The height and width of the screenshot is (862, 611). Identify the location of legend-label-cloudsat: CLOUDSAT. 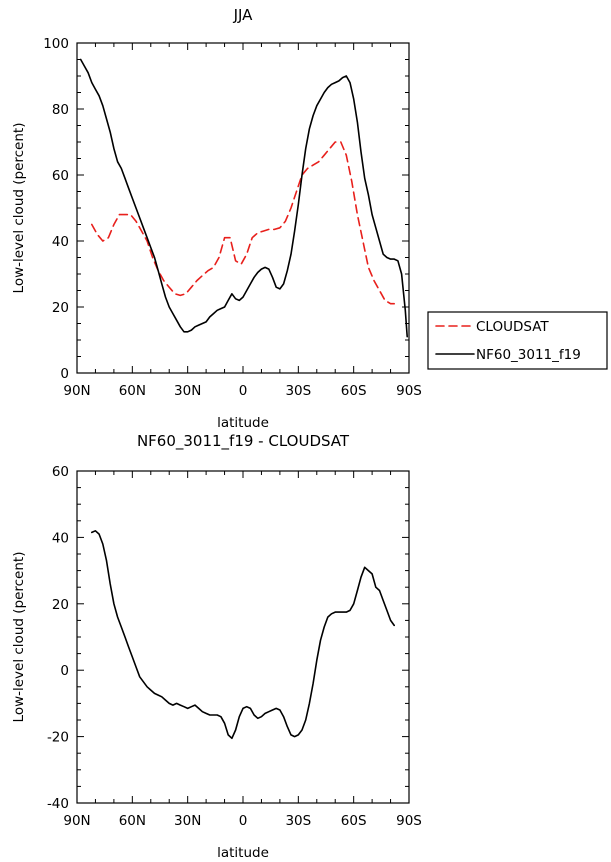
(512, 327).